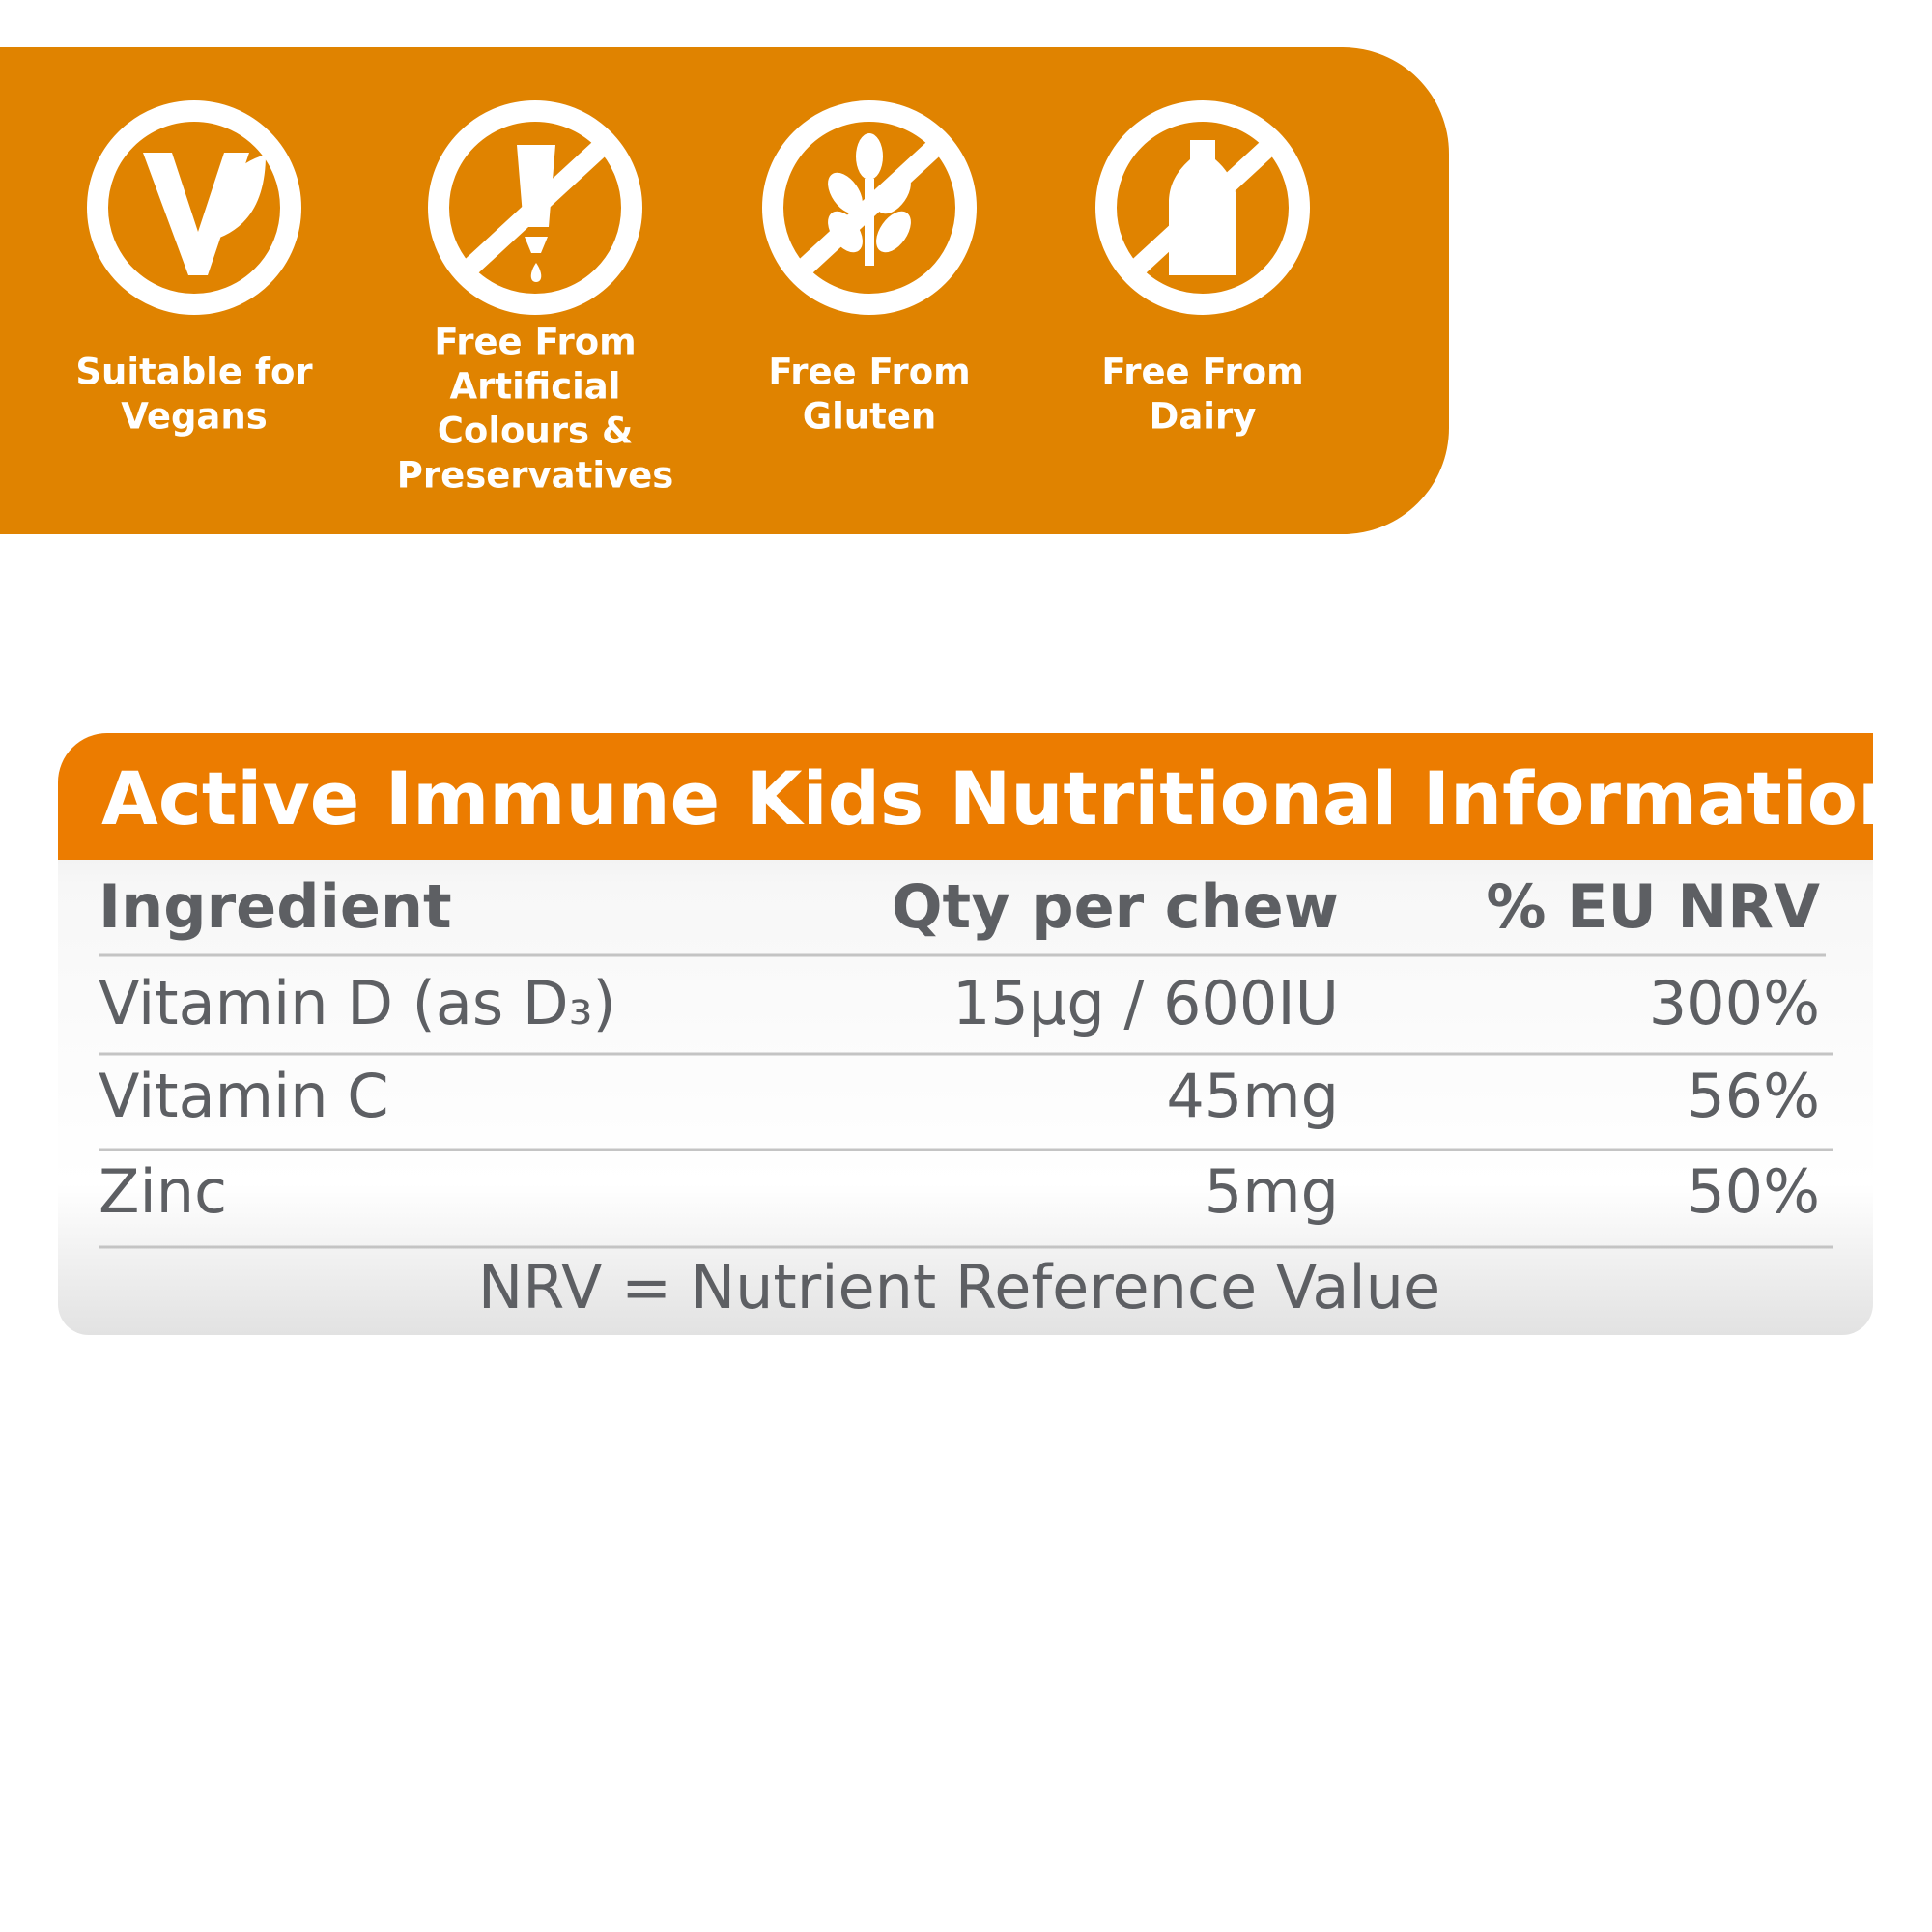  Describe the element at coordinates (1145, 1003) in the screenshot. I see `table-cell: 15µg / 600IU` at that location.